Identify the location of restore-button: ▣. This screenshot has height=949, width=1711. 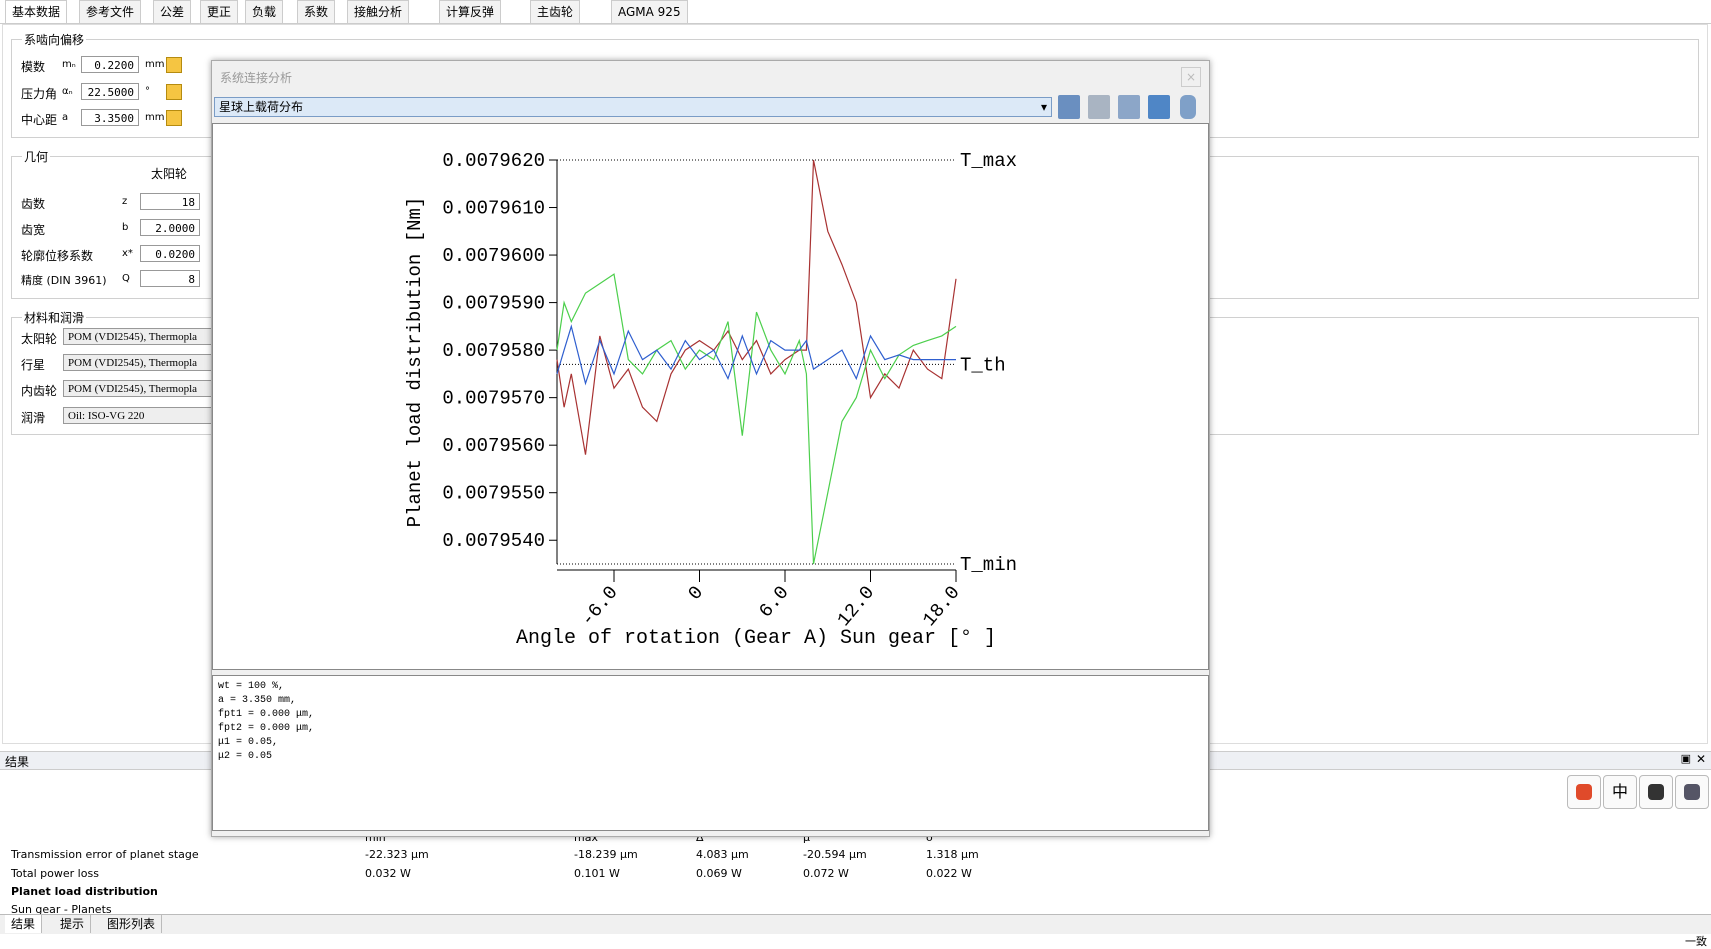
(1685, 758).